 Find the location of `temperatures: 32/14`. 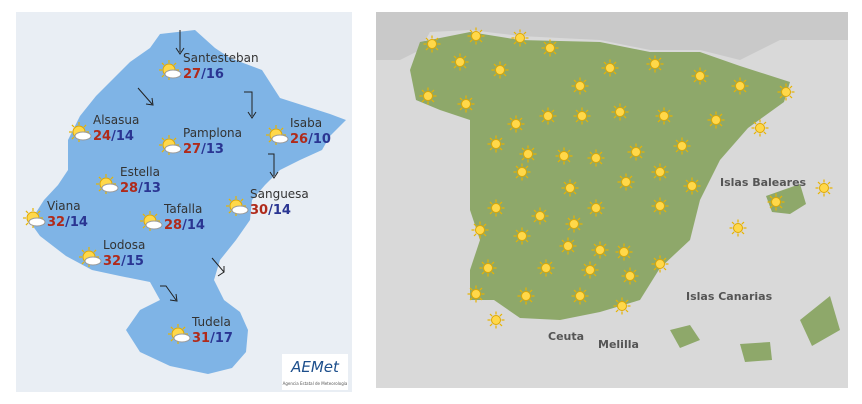

temperatures: 32/14 is located at coordinates (67, 222).